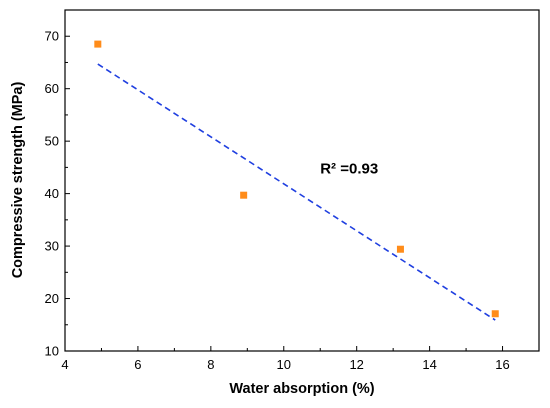 This screenshot has width=550, height=408. What do you see at coordinates (52, 141) in the screenshot?
I see `y-tick-label: 50` at bounding box center [52, 141].